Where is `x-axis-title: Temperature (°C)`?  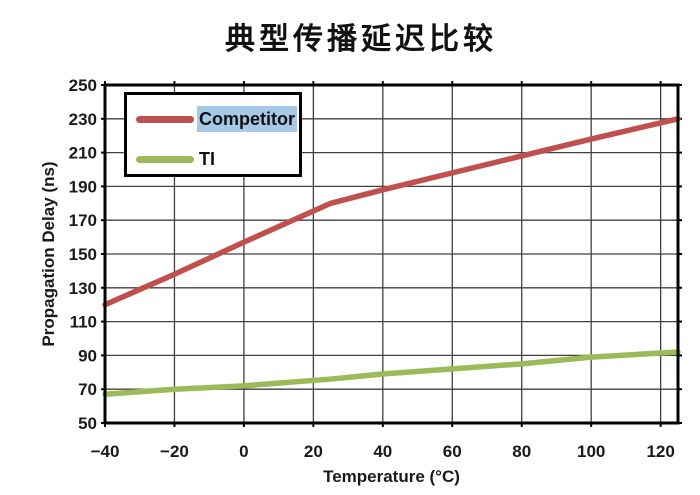
x-axis-title: Temperature (°C) is located at coordinates (391, 476).